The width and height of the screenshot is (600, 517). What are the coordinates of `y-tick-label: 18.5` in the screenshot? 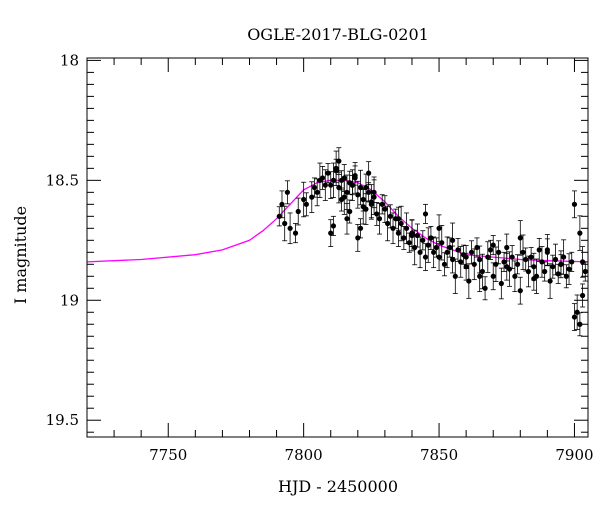 It's located at (62, 180).